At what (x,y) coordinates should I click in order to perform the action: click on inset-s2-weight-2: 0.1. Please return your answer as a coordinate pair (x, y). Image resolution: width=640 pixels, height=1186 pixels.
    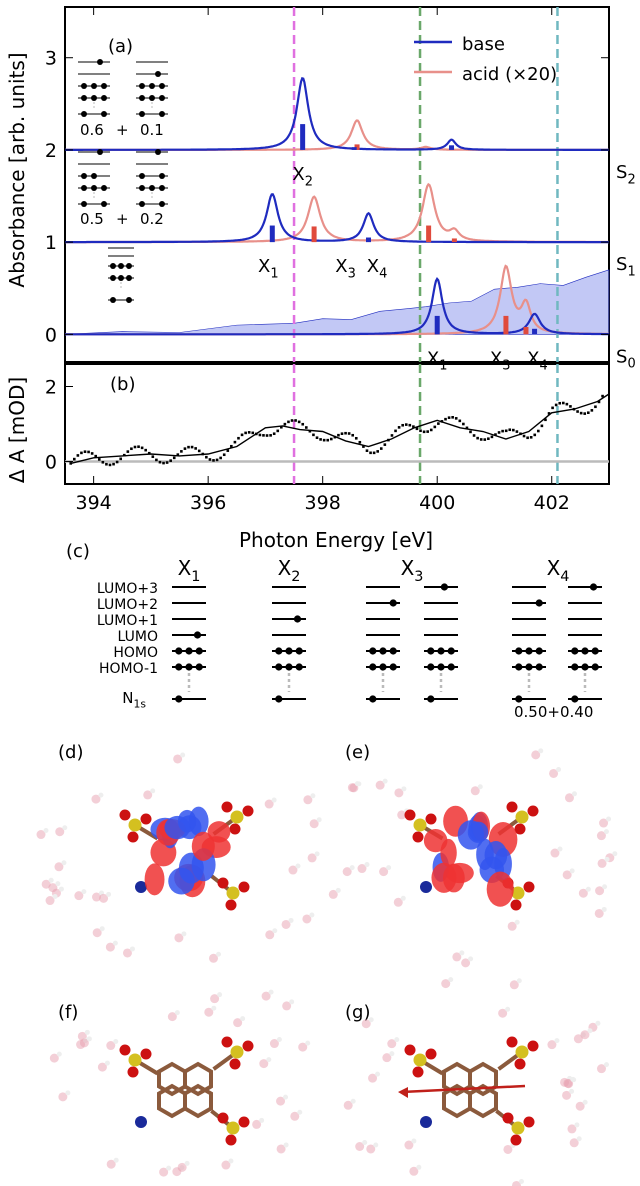
    Looking at the image, I should click on (152, 130).